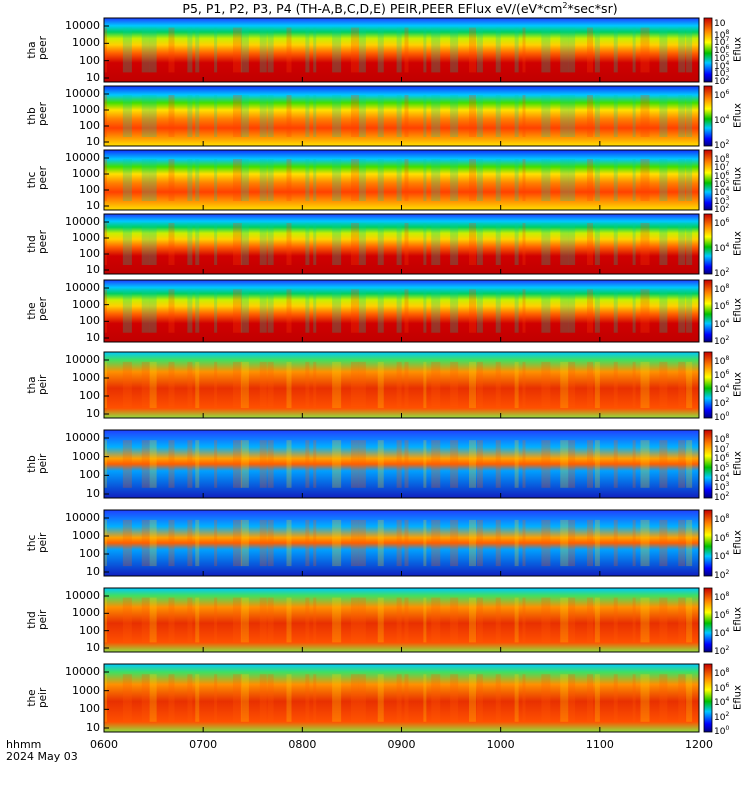 The image size is (750, 800). I want to click on x-tick-label: 0800, so click(302, 744).